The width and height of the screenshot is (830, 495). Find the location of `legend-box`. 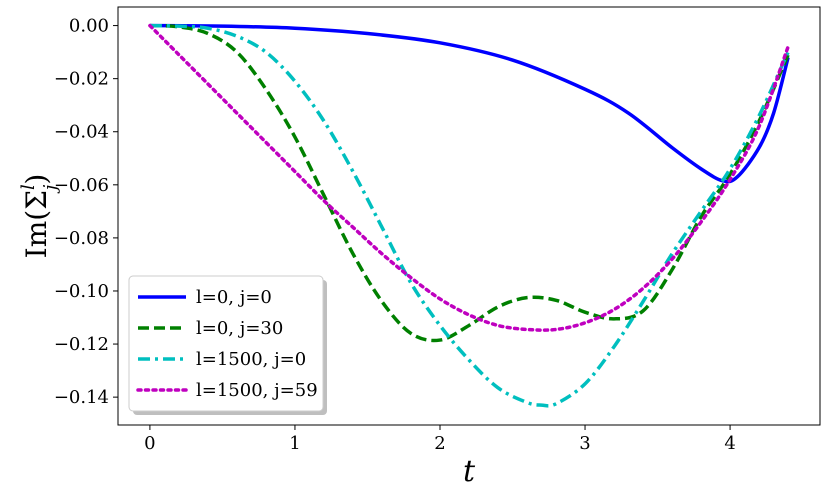

legend-box is located at coordinates (226, 343).